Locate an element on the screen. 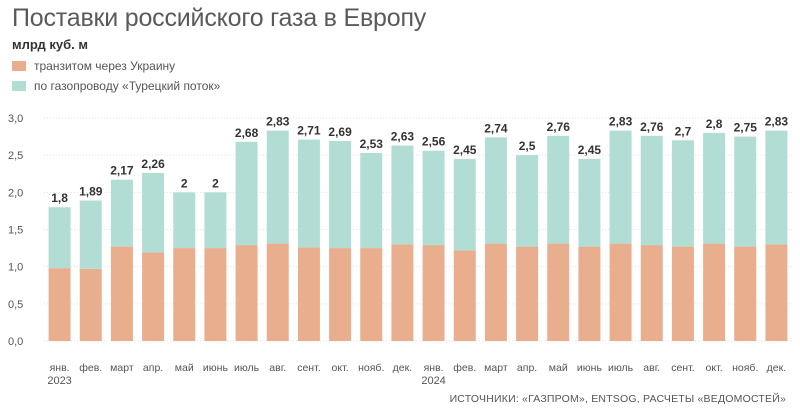 The height and width of the screenshot is (413, 800). legend-swatch-ukraine is located at coordinates (19, 66).